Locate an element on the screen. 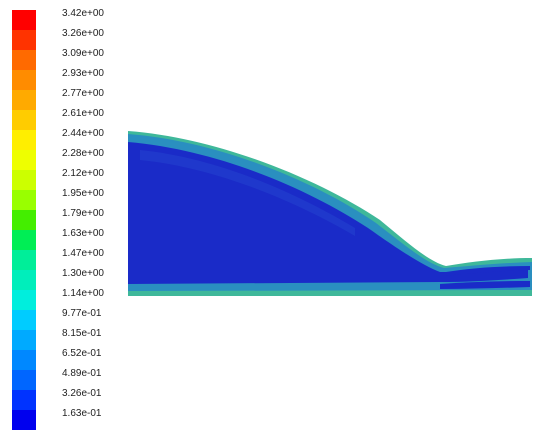 This screenshot has height=430, width=536. interior-band is located at coordinates (247, 193).